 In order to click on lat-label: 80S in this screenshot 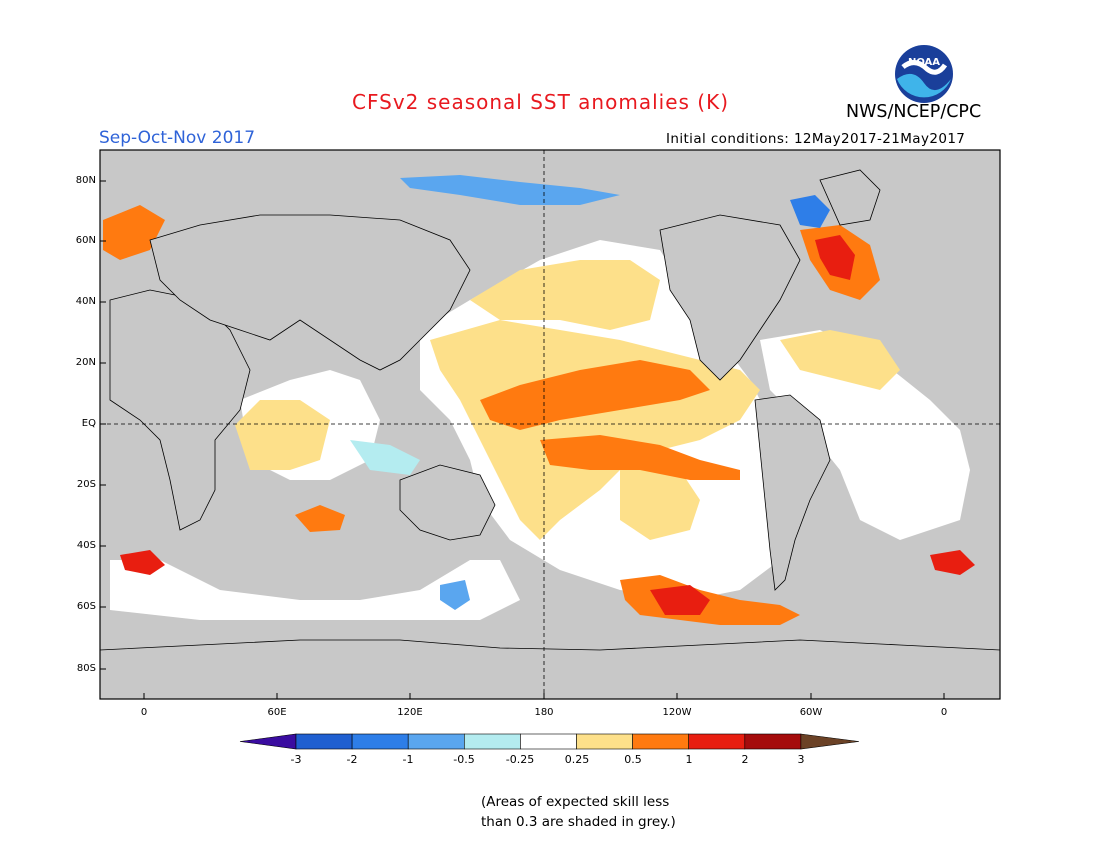, I will do `click(86, 668)`.